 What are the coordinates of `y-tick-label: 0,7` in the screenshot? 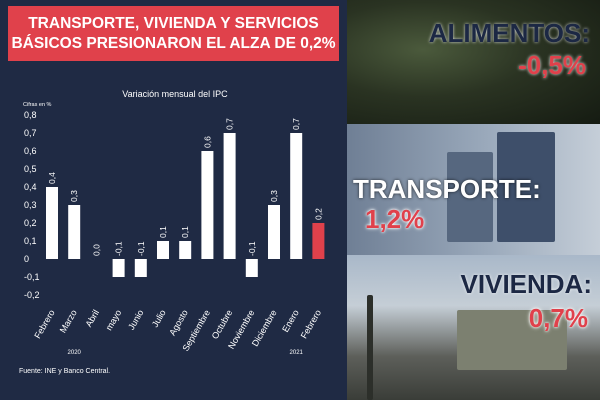 It's located at (30, 133).